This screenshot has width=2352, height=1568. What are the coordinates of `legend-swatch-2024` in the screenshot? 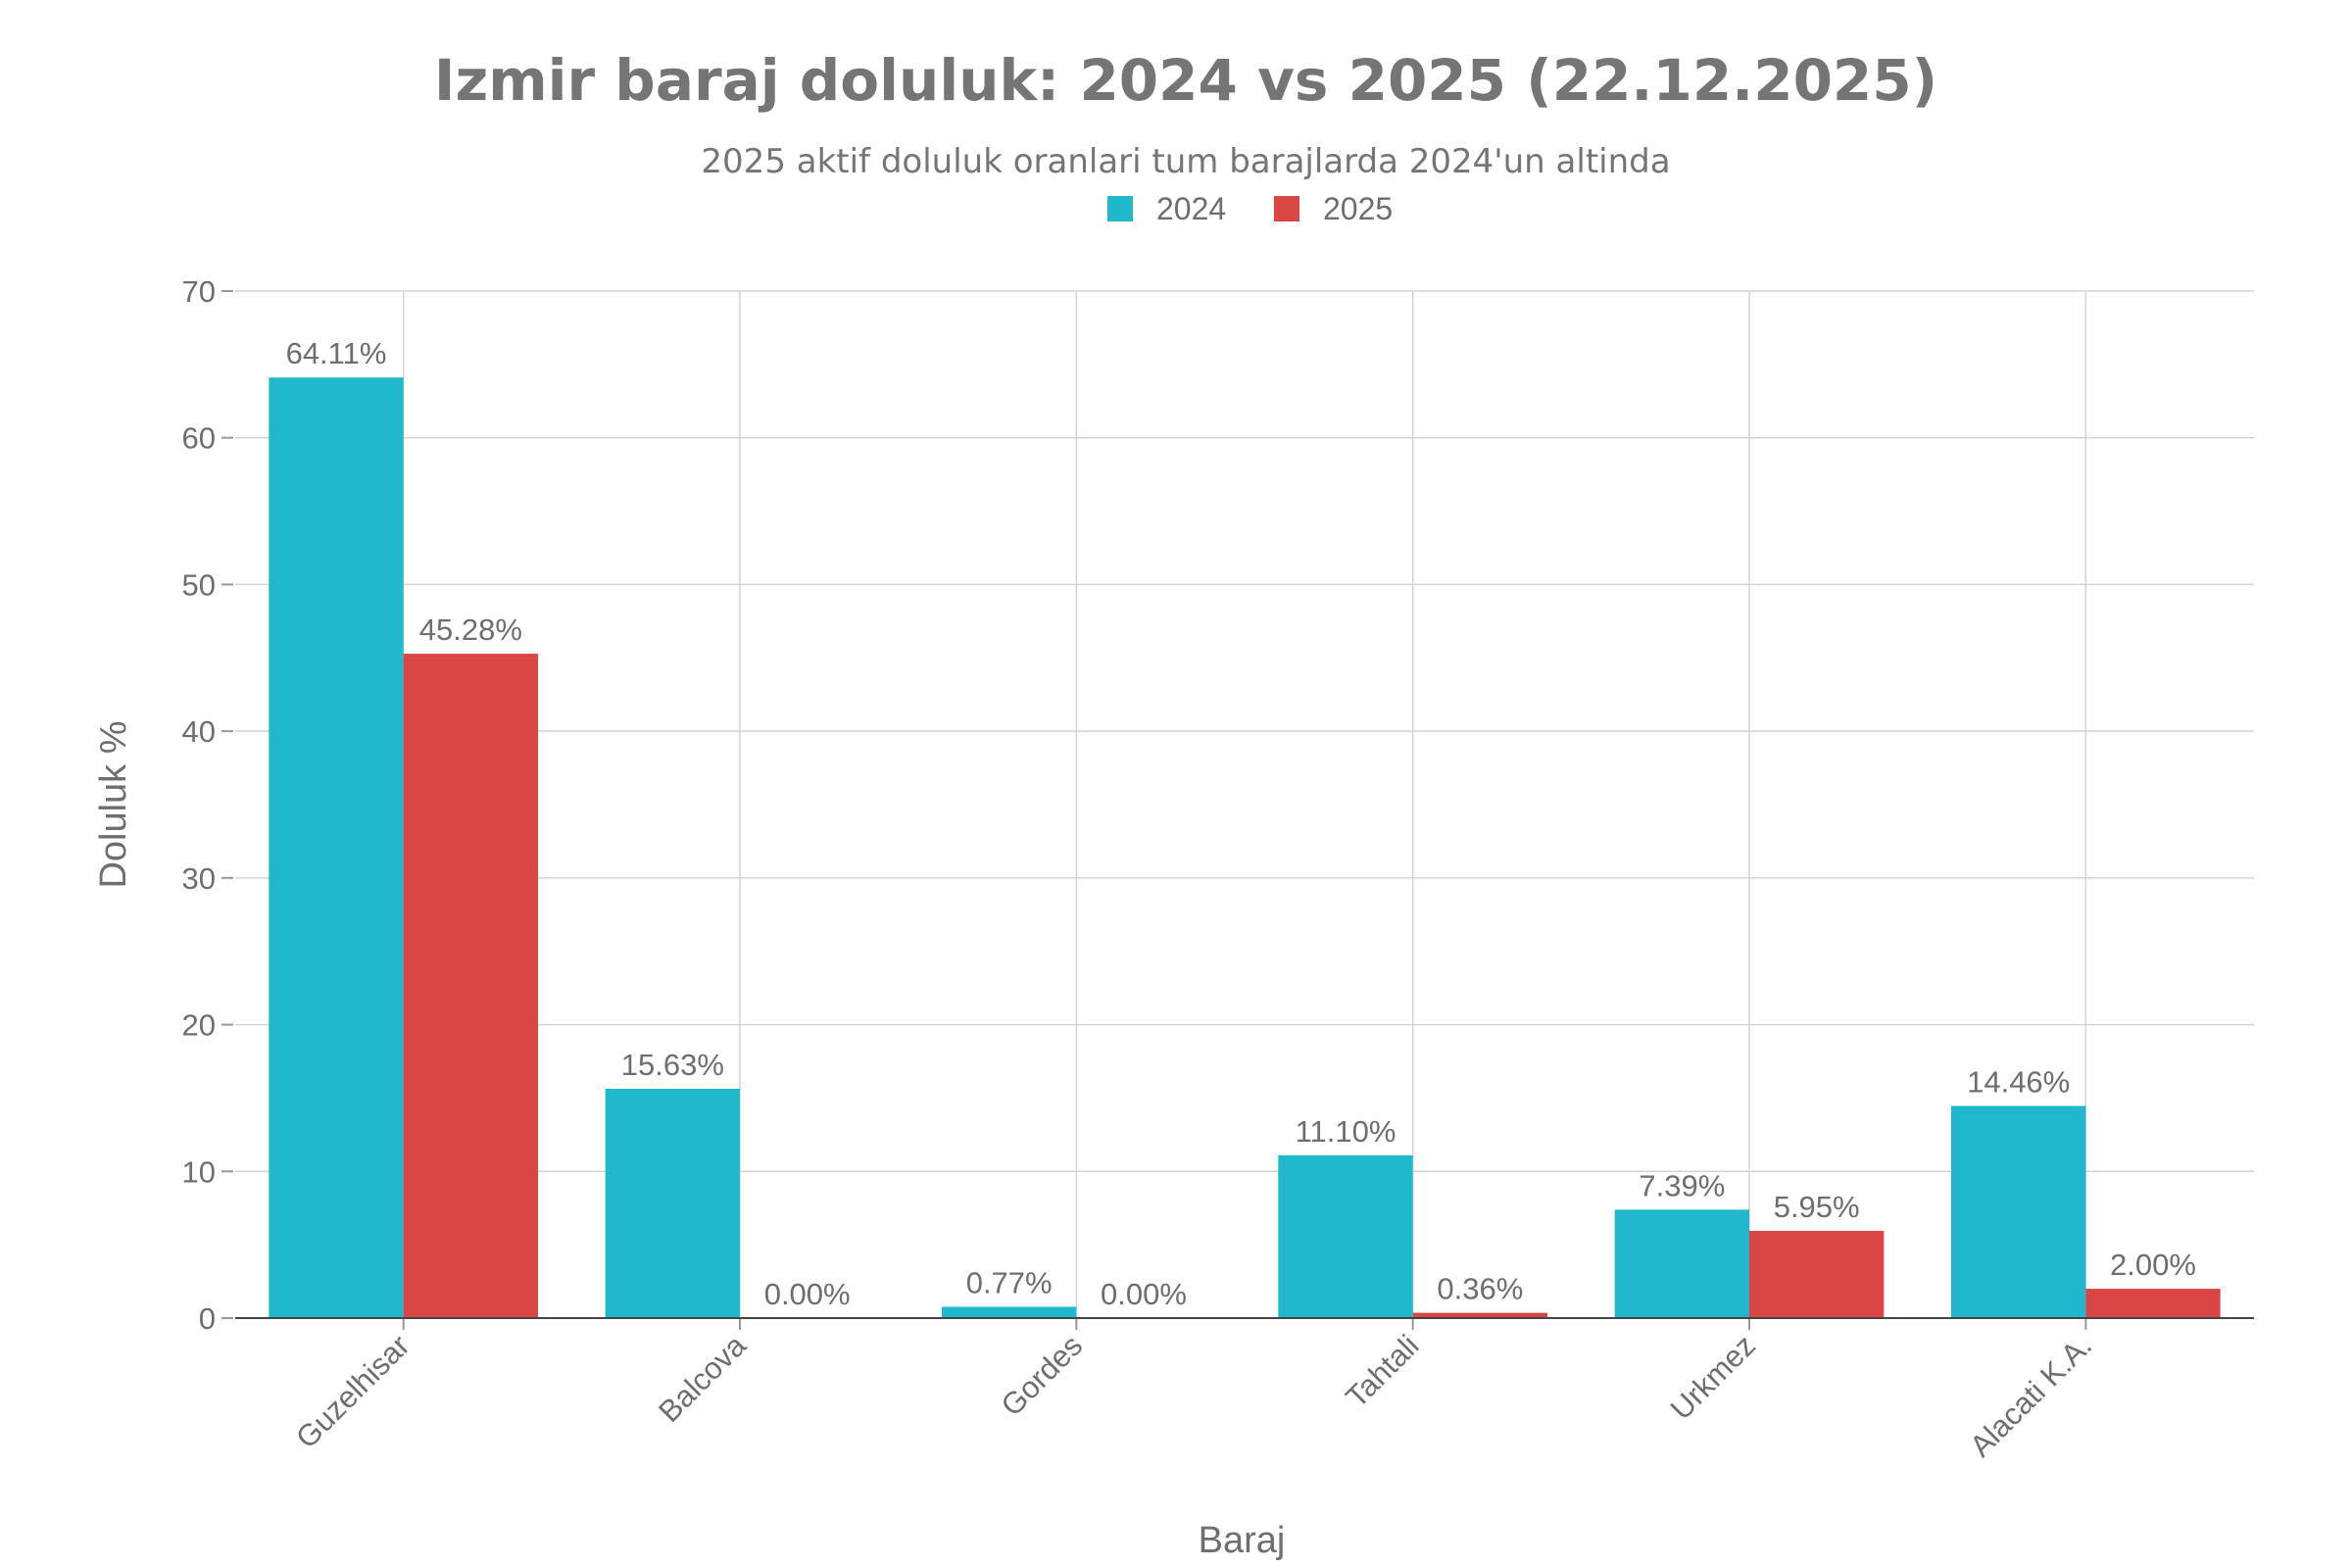 It's located at (1120, 208).